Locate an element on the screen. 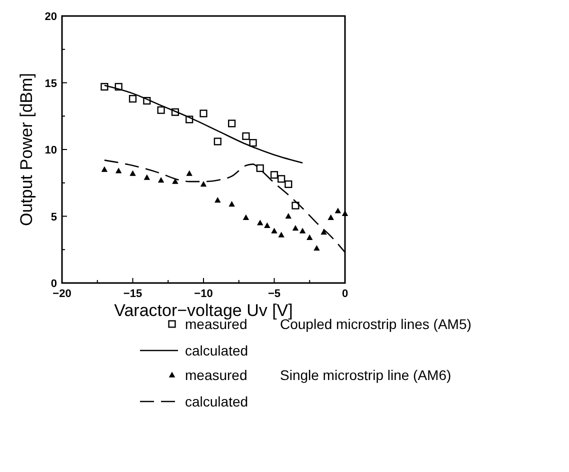 This screenshot has height=472, width=569. y-tick-label: 10 is located at coordinates (50, 150).